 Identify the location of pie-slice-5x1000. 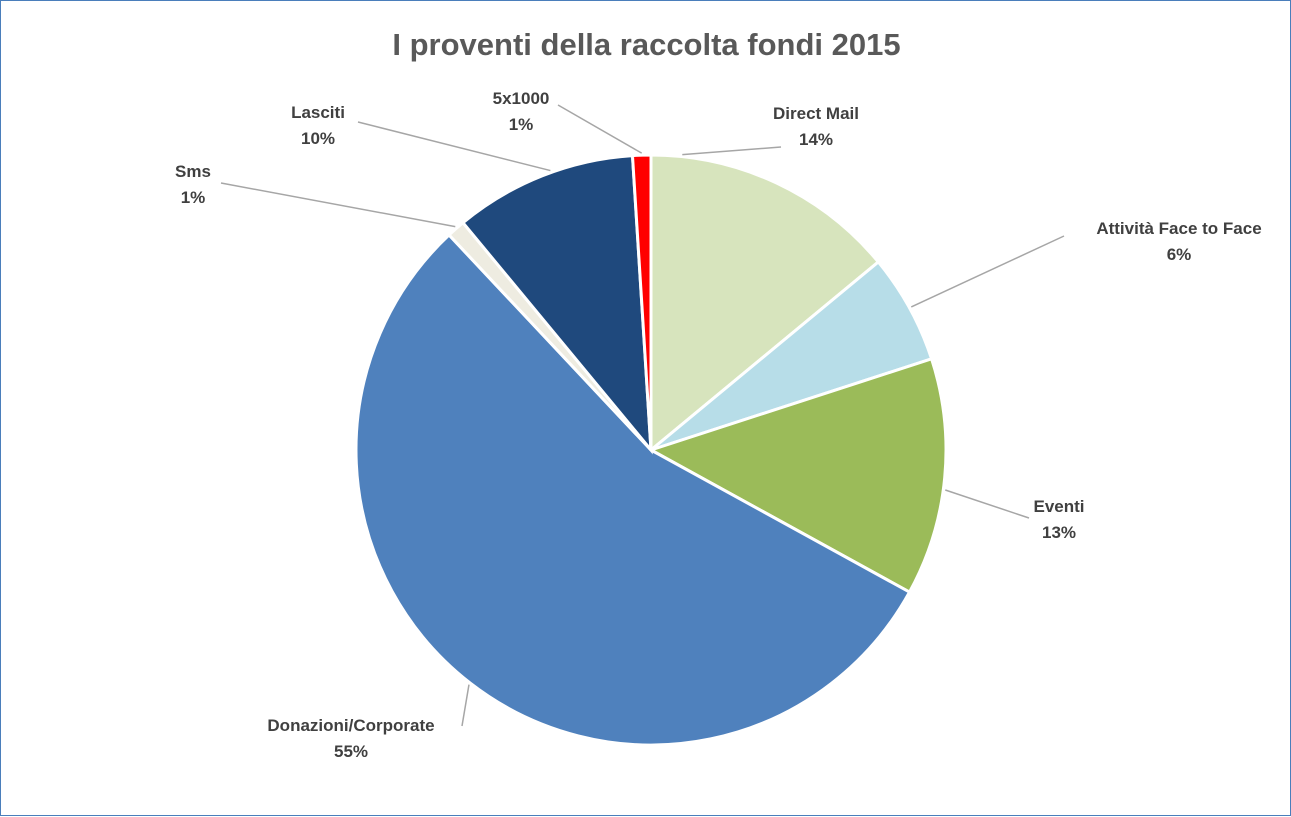
(641, 302).